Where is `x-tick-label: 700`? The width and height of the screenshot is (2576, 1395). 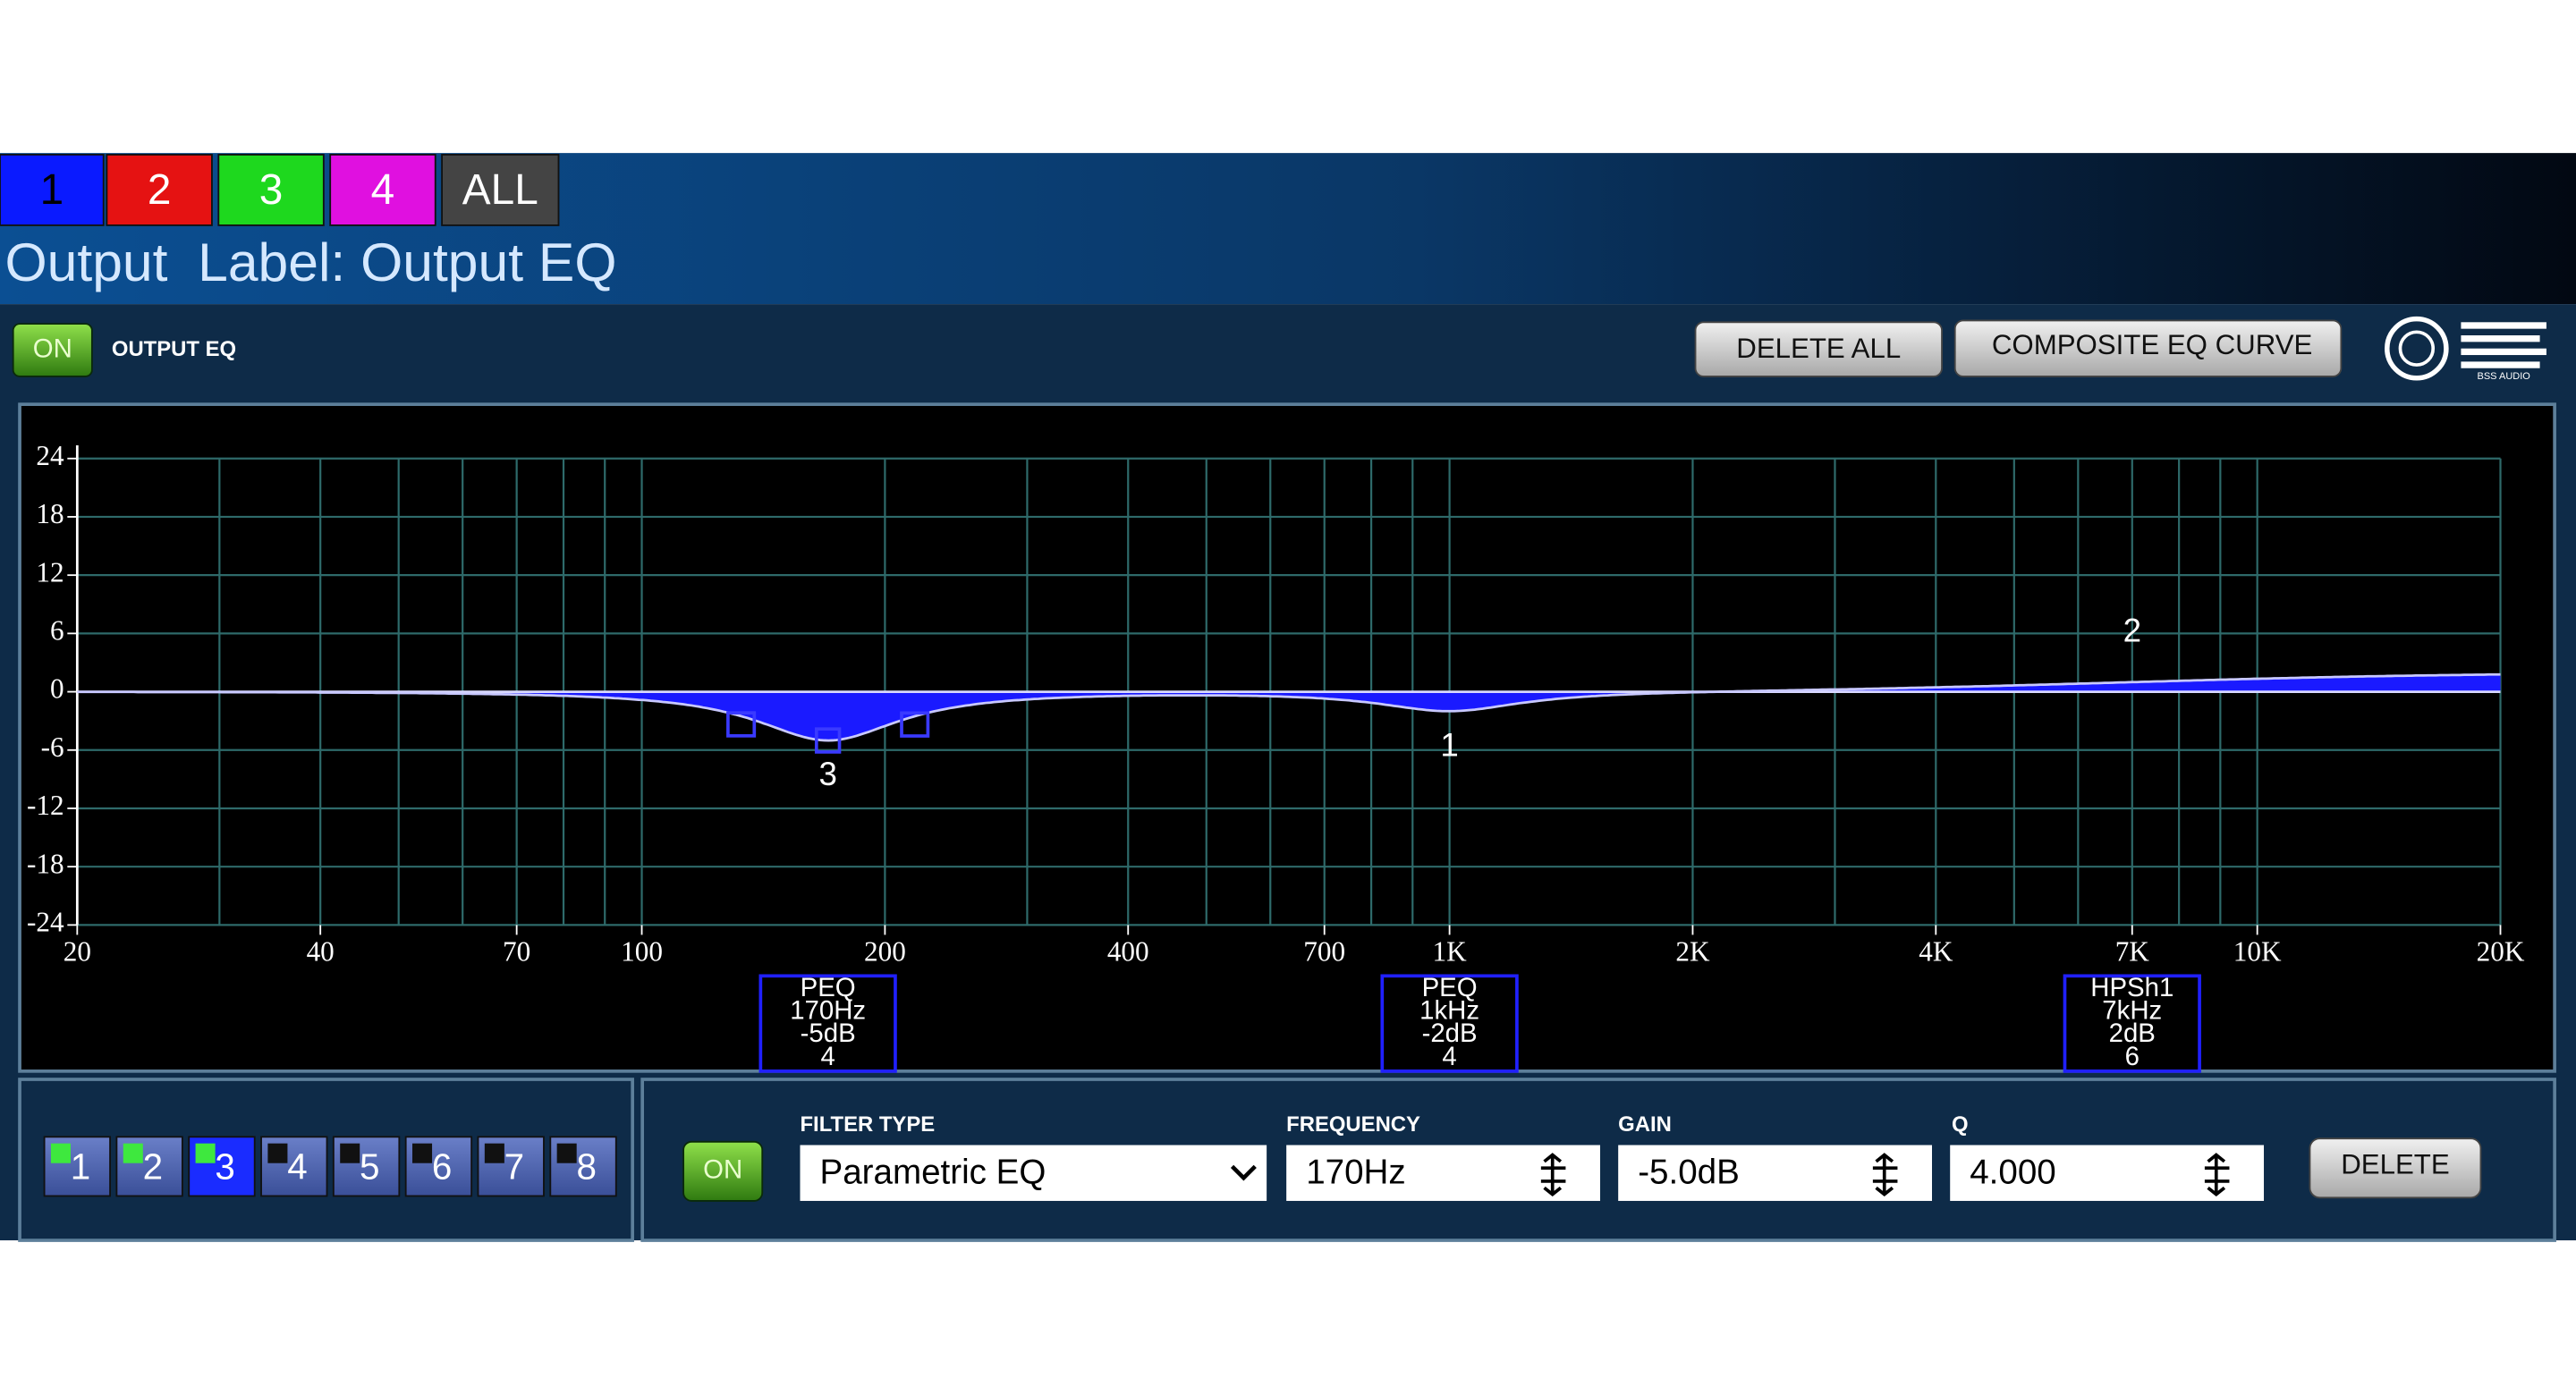 x-tick-label: 700 is located at coordinates (1324, 952).